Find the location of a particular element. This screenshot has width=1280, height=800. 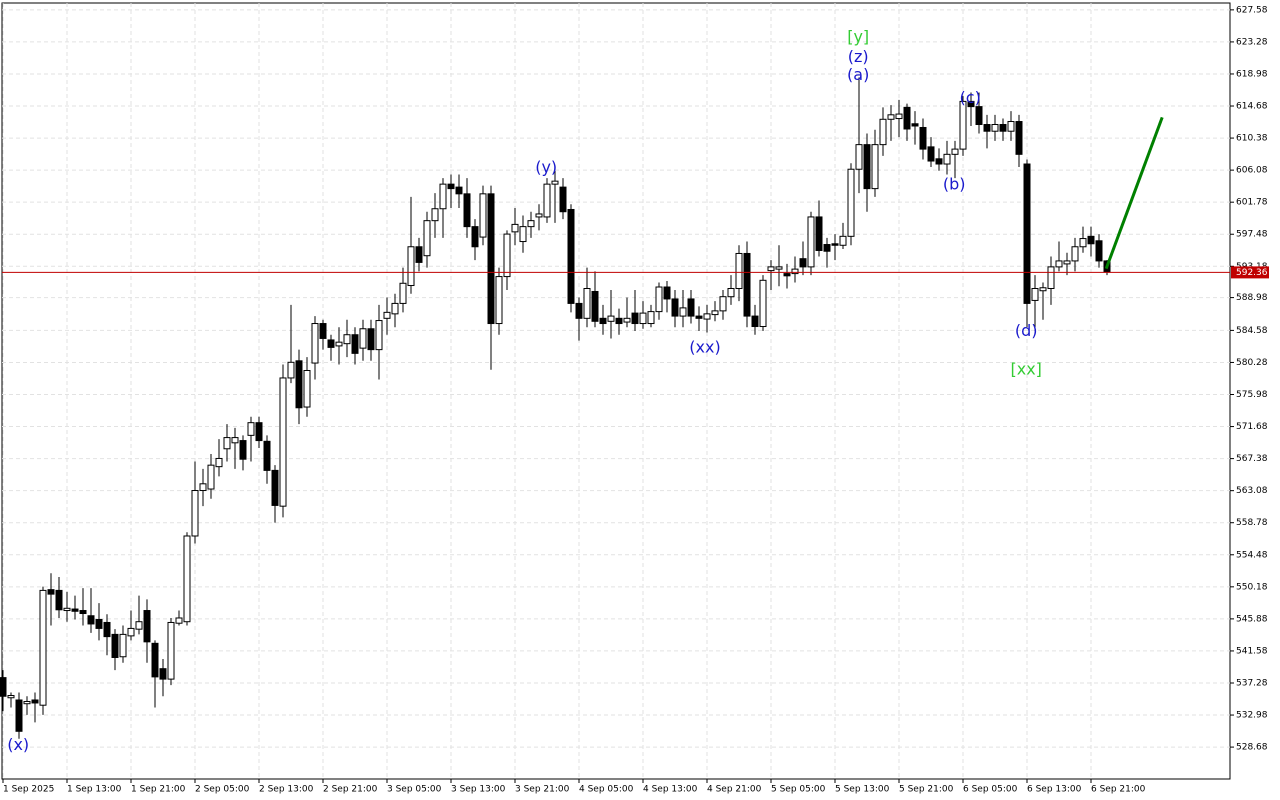

y-tick-label: 601.78 is located at coordinates (1252, 203).